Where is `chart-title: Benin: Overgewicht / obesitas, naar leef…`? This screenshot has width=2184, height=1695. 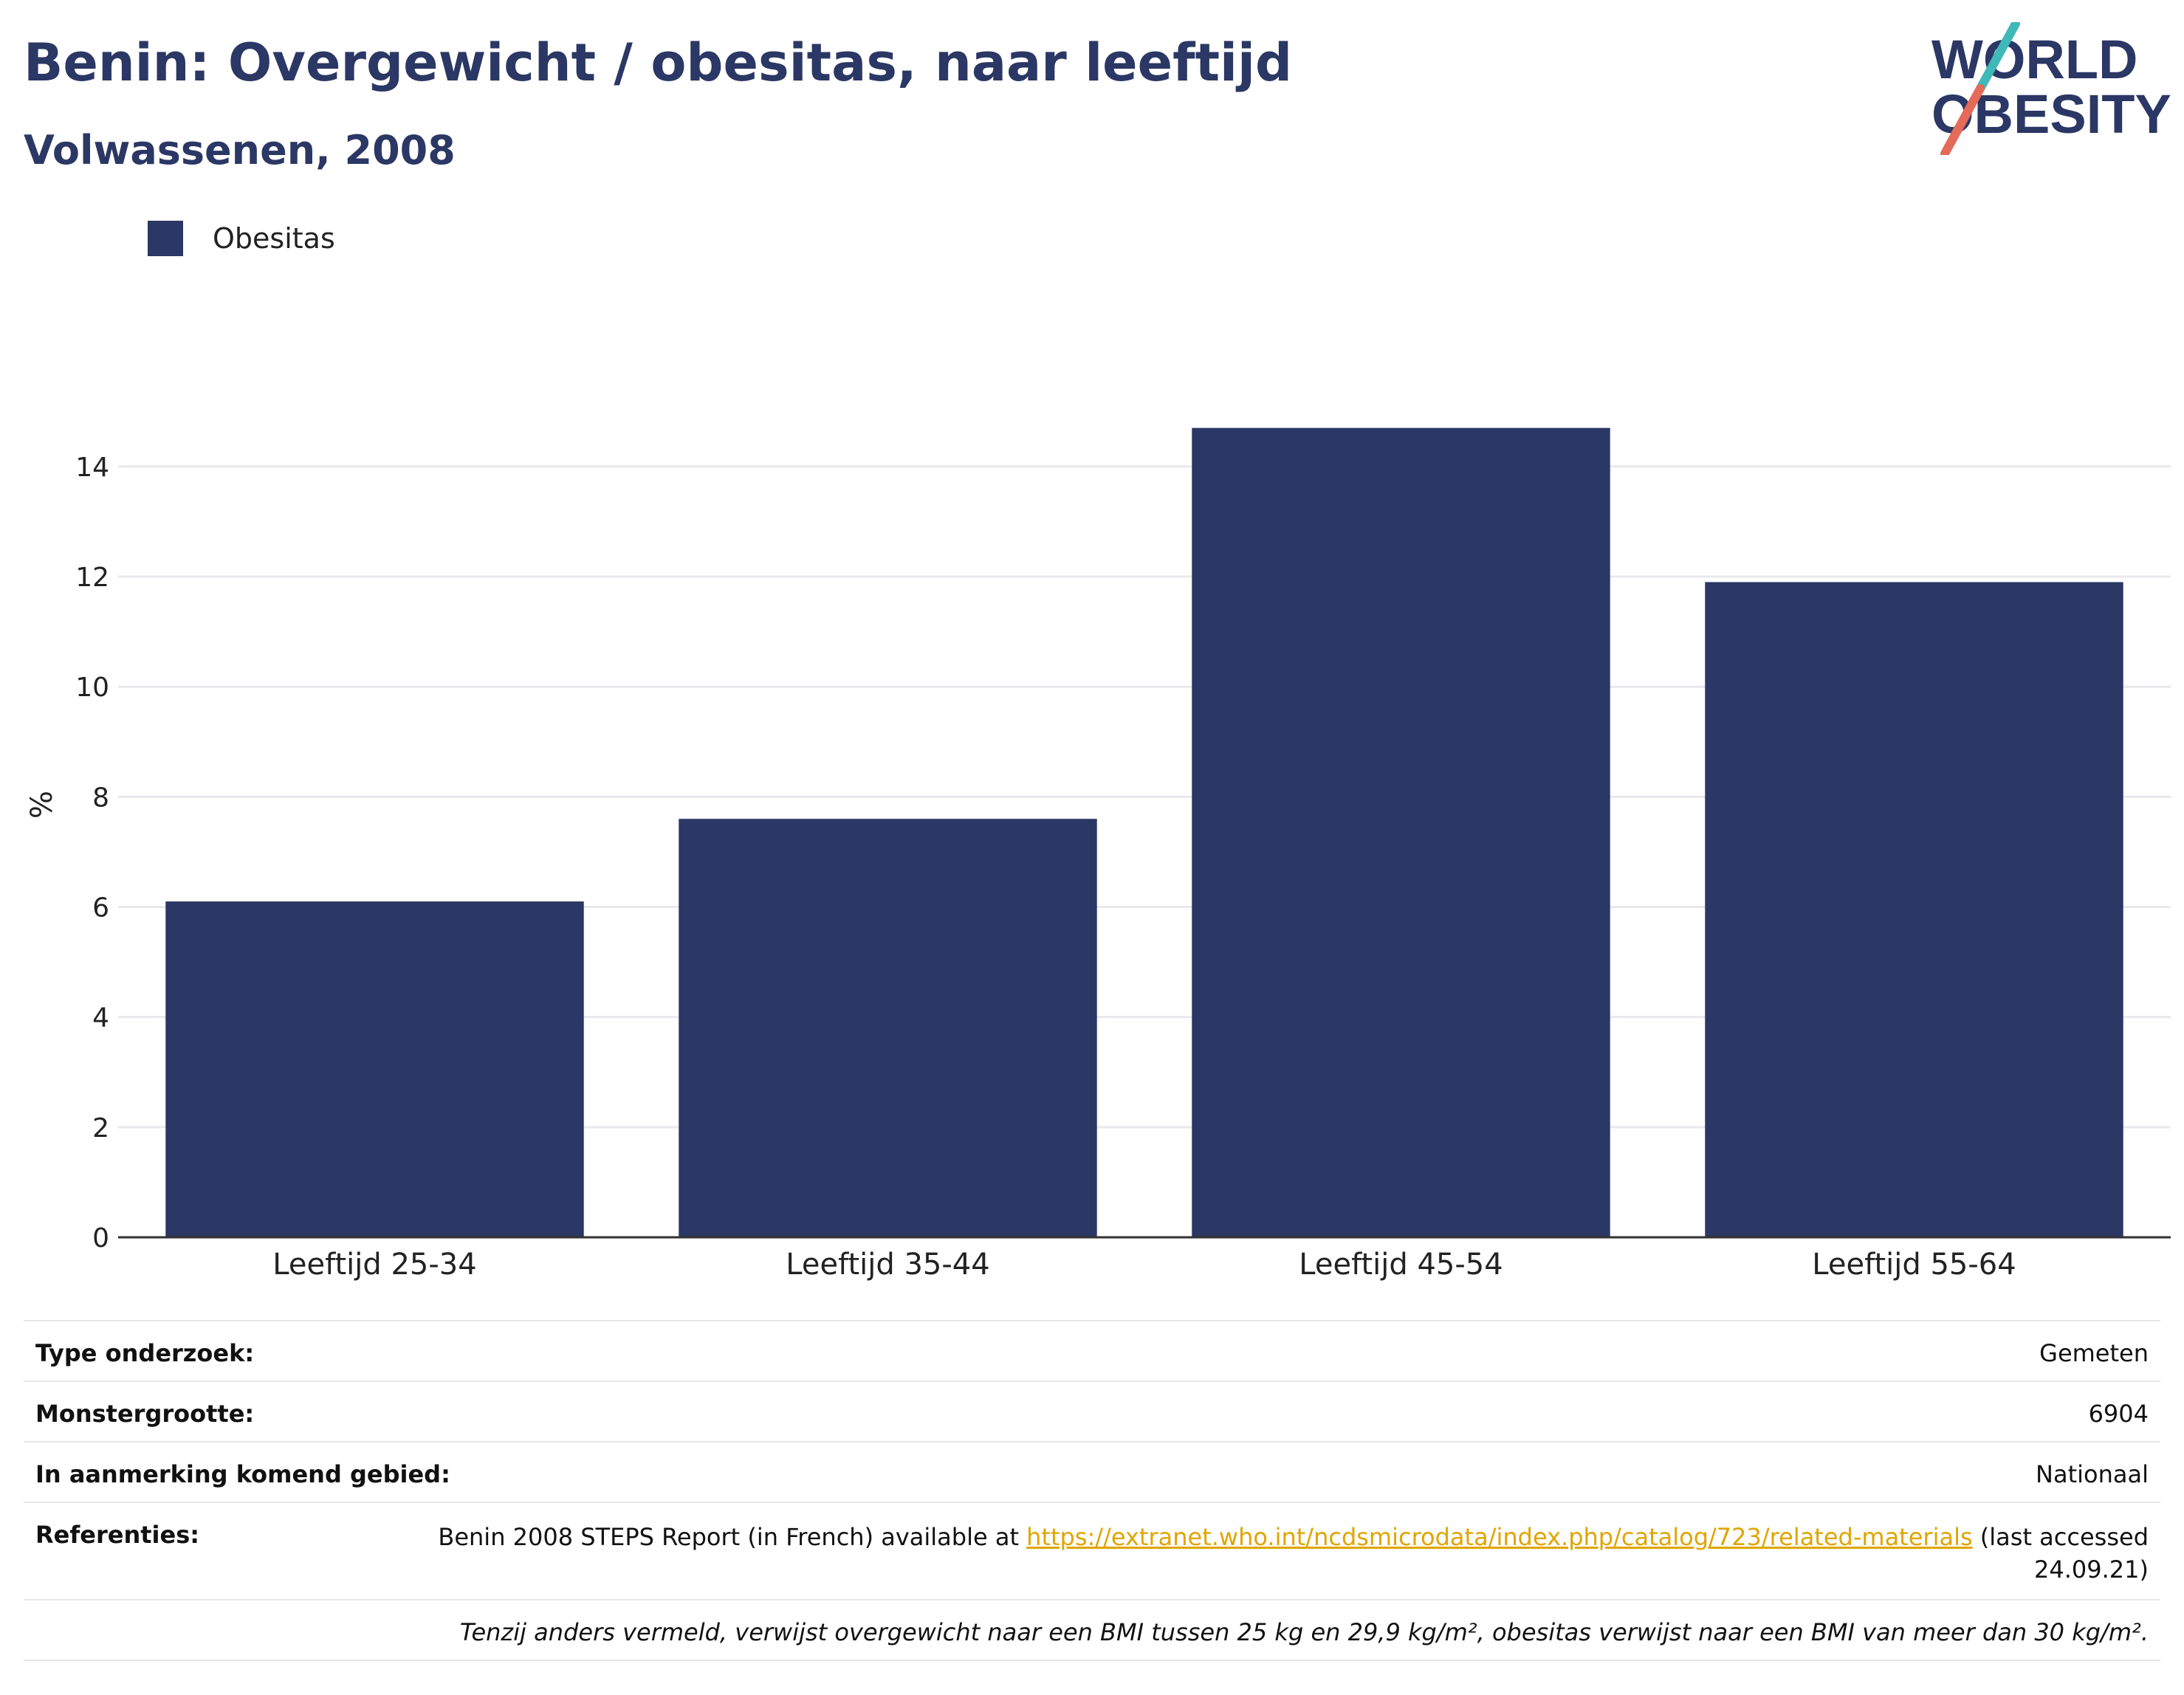 chart-title: Benin: Overgewicht / obesitas, naar leef… is located at coordinates (659, 62).